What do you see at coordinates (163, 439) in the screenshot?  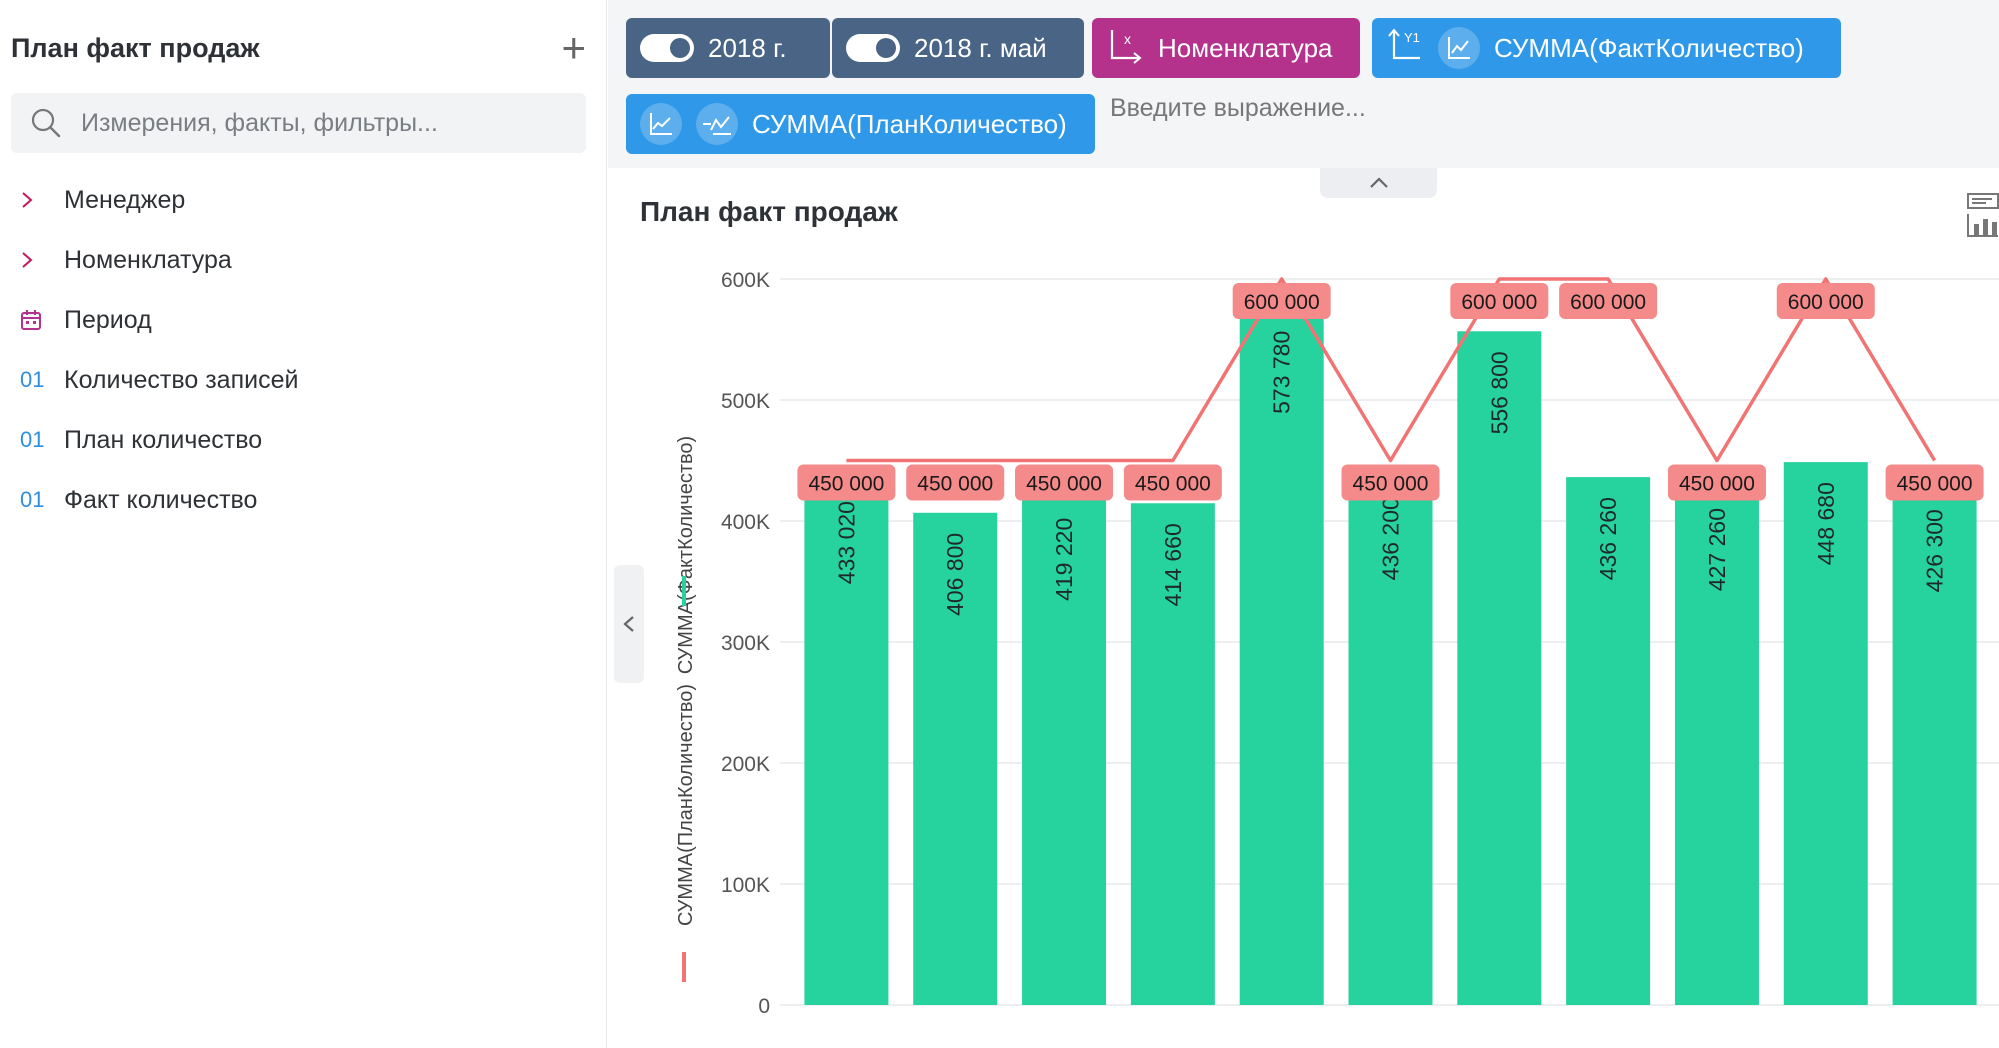 I see `sidebar-item-label: План количество` at bounding box center [163, 439].